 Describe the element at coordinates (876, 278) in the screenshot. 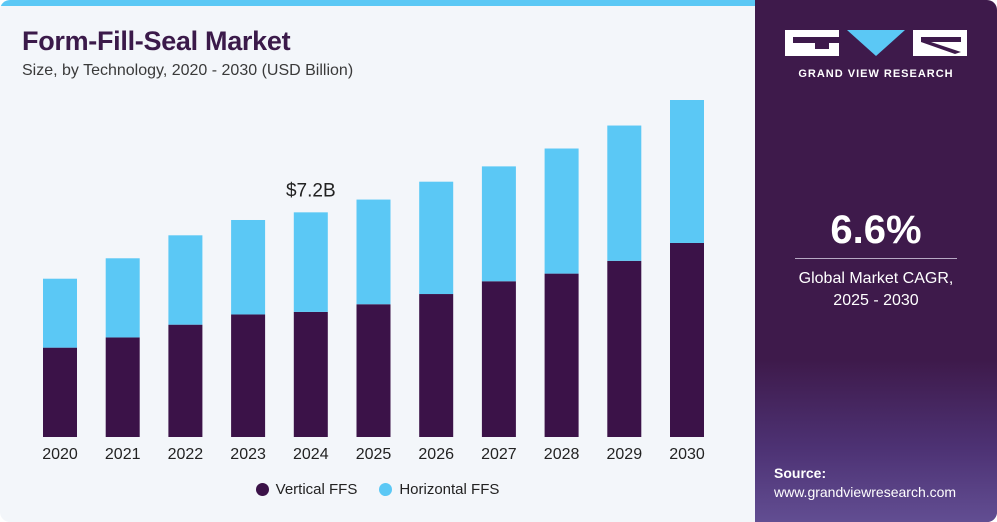

I see `cagr-label-line1: Global Market CAGR,` at that location.